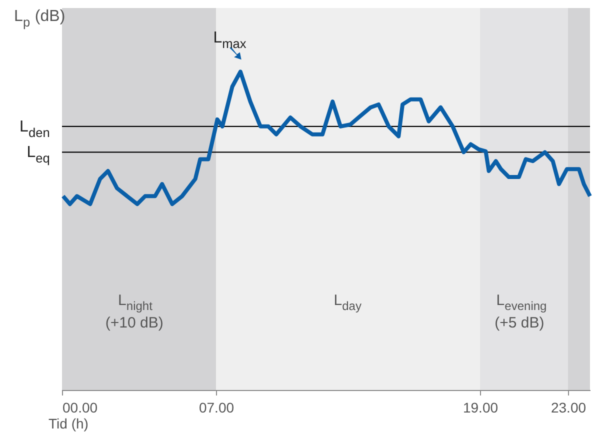  What do you see at coordinates (216, 408) in the screenshot?
I see `x-tick-label: 07.00` at bounding box center [216, 408].